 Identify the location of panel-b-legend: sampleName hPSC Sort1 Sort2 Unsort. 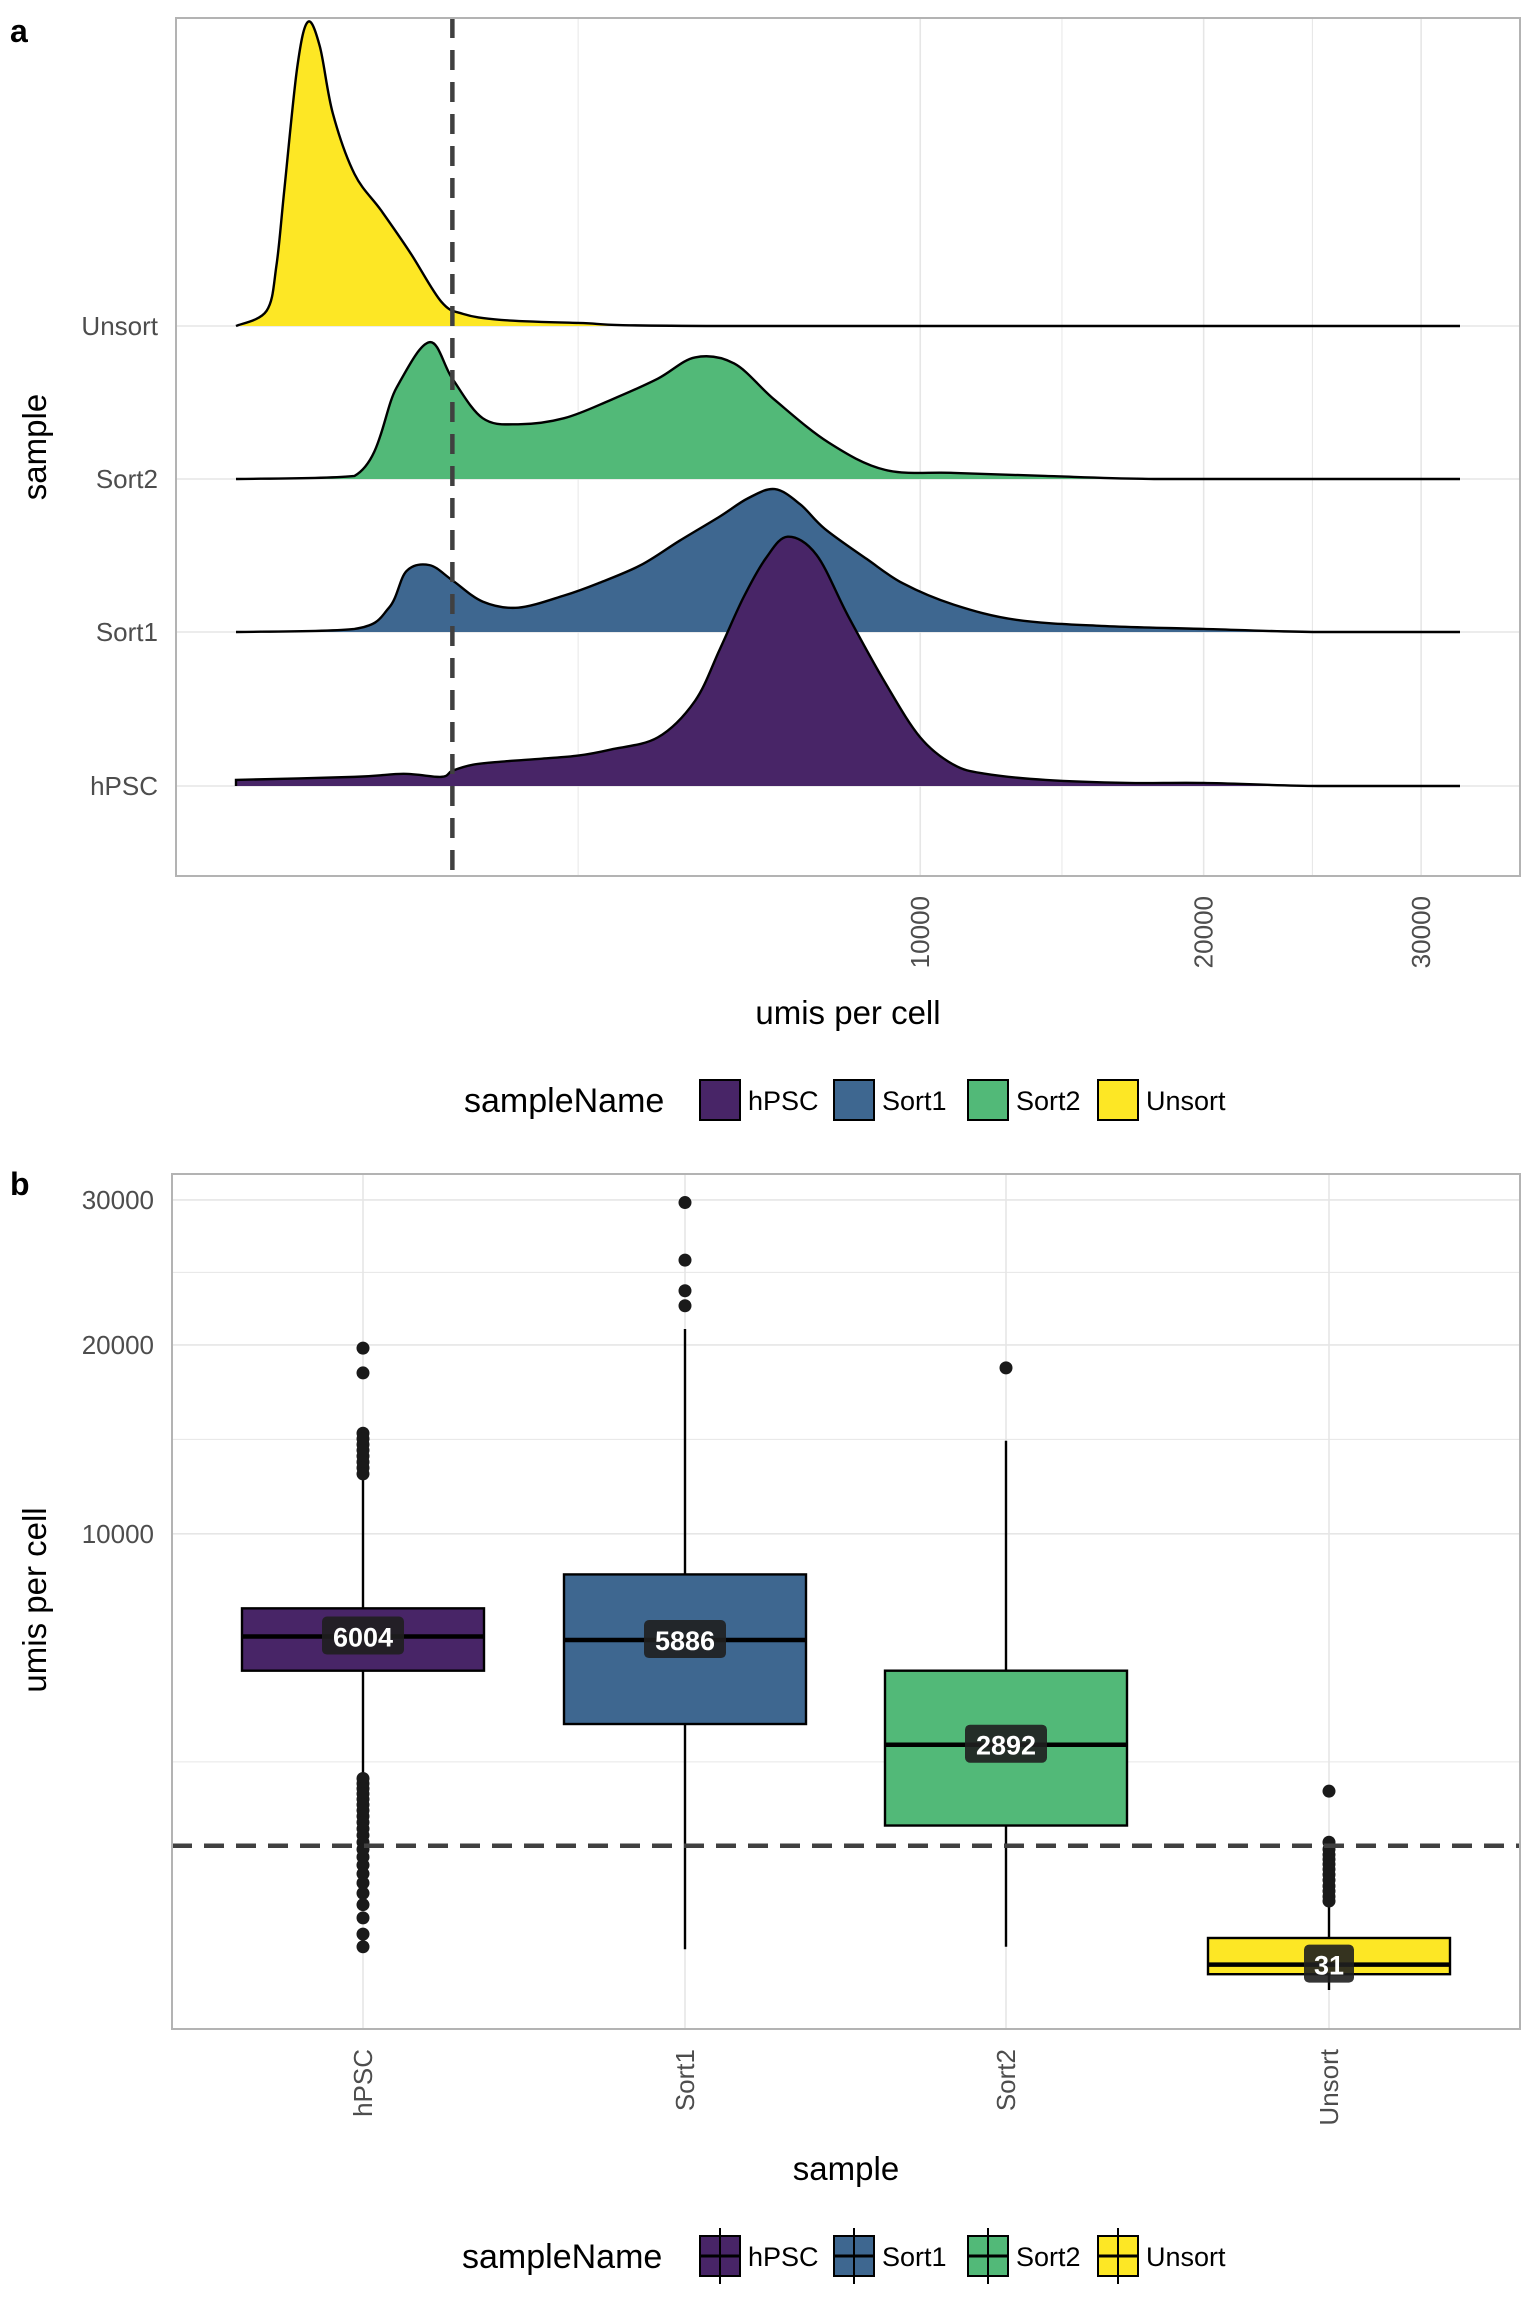
(844, 2256).